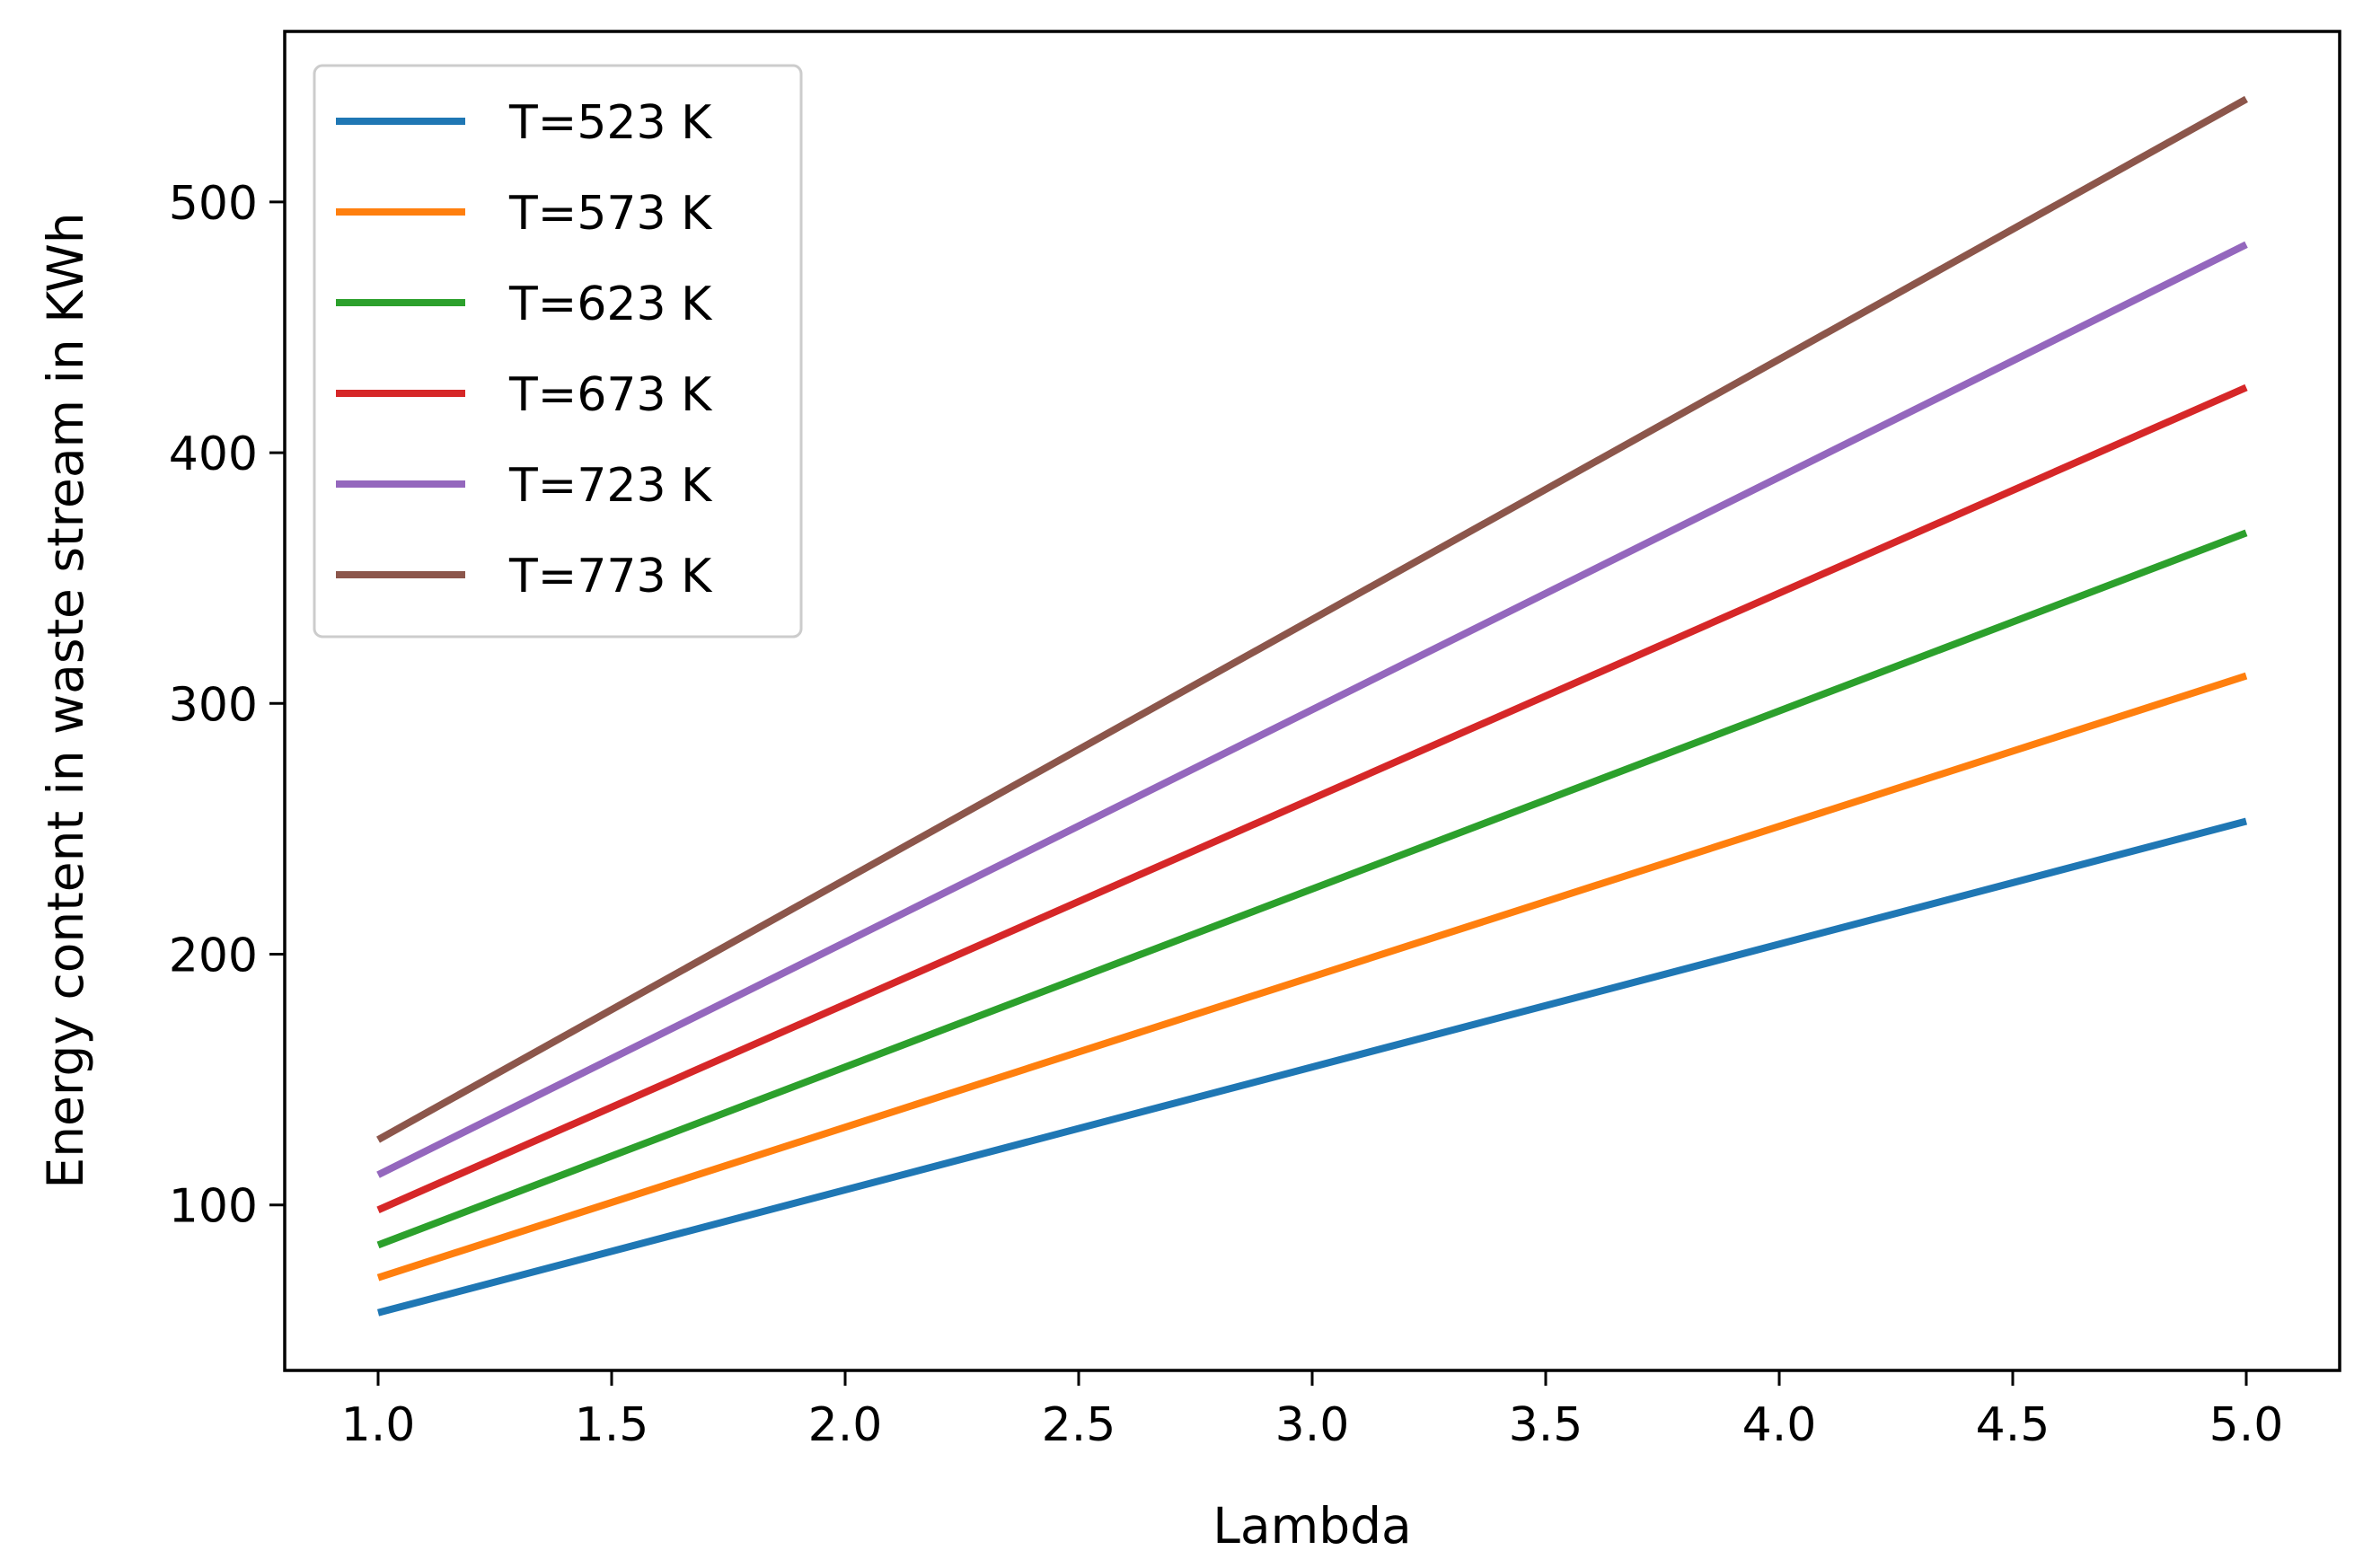 The image size is (2372, 1568). What do you see at coordinates (1311, 1526) in the screenshot?
I see `x-axis-label: Lambda` at bounding box center [1311, 1526].